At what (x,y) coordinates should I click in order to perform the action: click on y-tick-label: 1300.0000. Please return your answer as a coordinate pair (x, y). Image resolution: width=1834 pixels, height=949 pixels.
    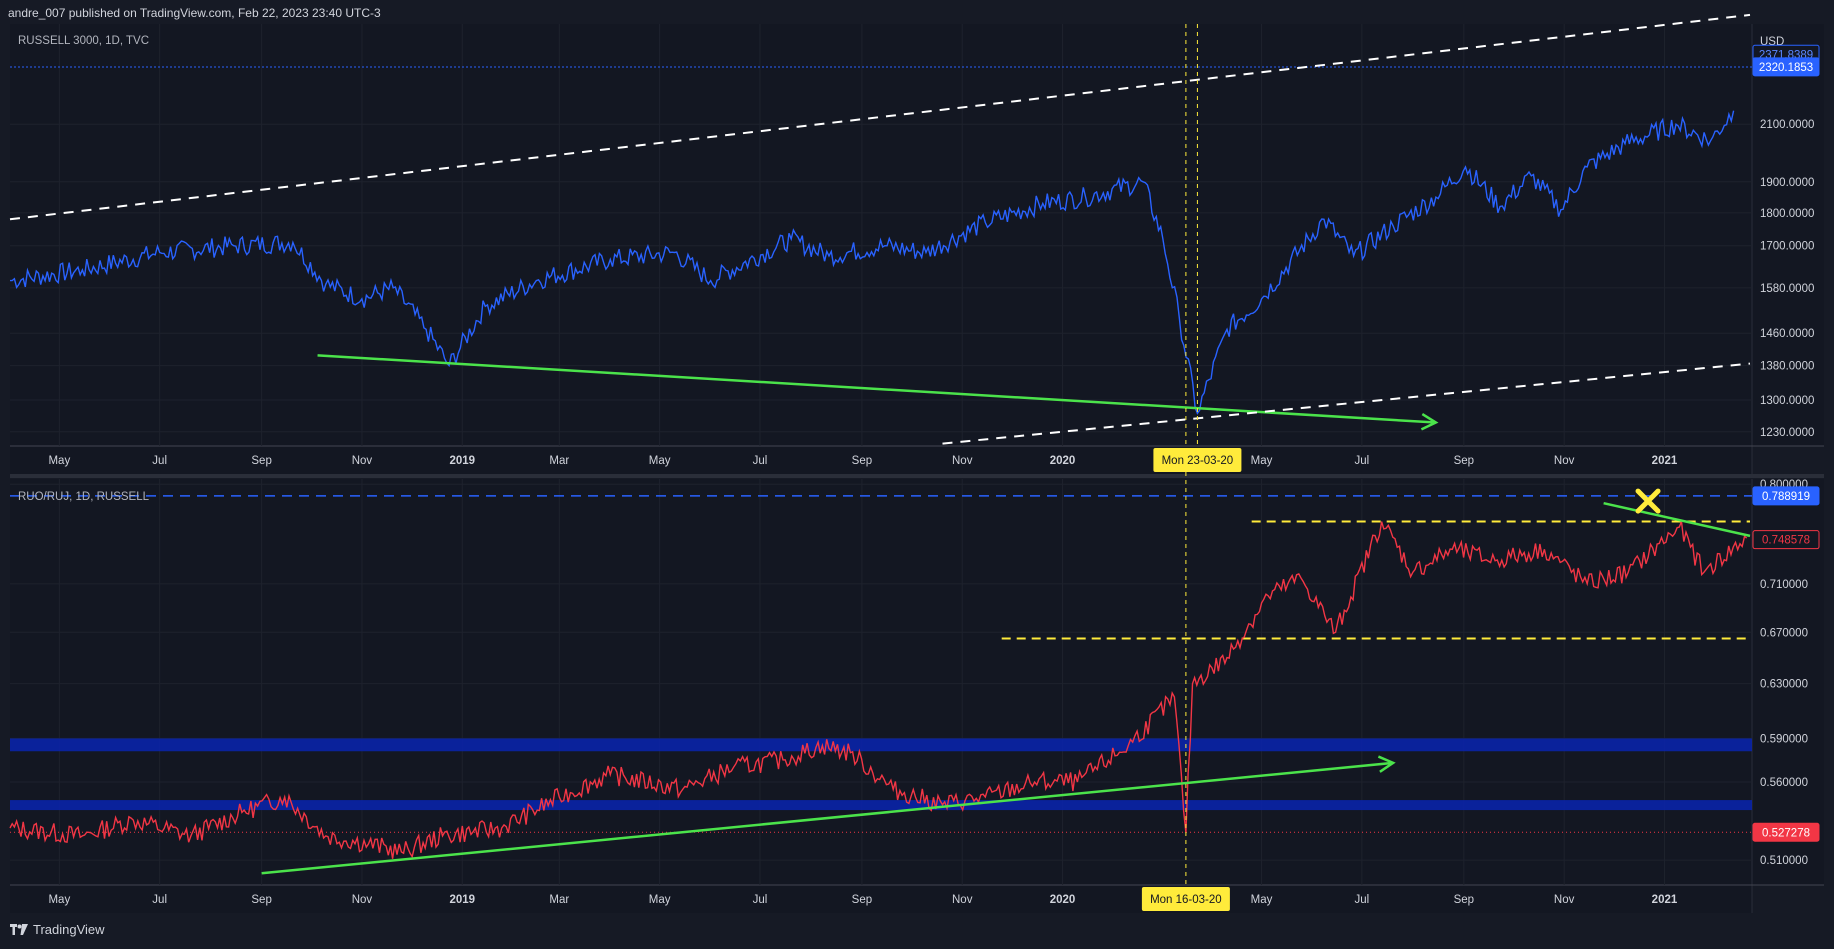
    Looking at the image, I should click on (1787, 401).